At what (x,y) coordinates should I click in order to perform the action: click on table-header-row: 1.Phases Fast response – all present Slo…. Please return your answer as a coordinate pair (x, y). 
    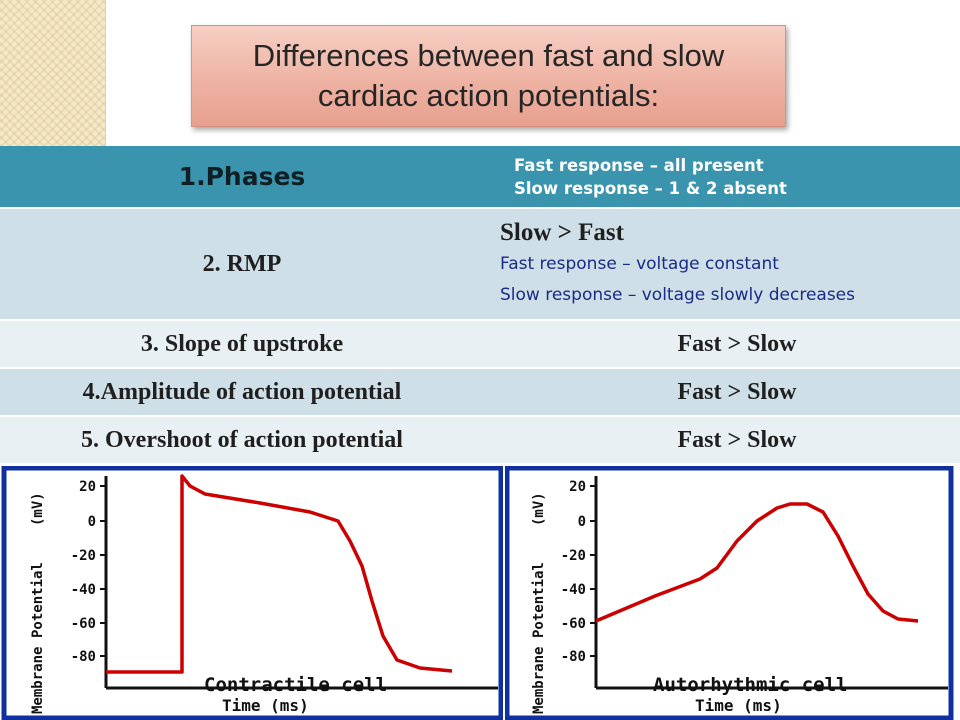
    Looking at the image, I should click on (480, 177).